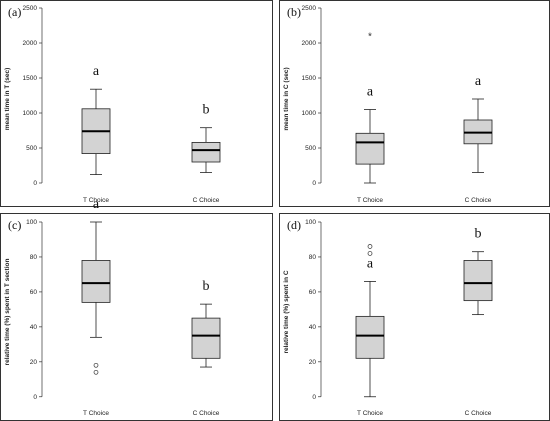  I want to click on panel-label: (a), so click(14, 12).